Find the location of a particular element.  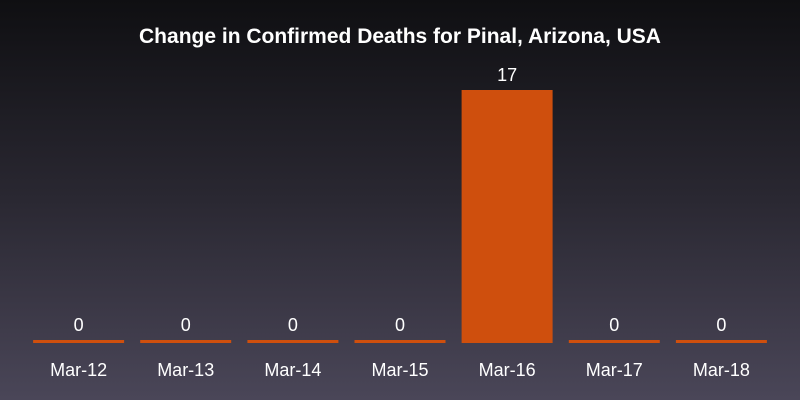

data-label-mar-13: 0 is located at coordinates (186, 325).